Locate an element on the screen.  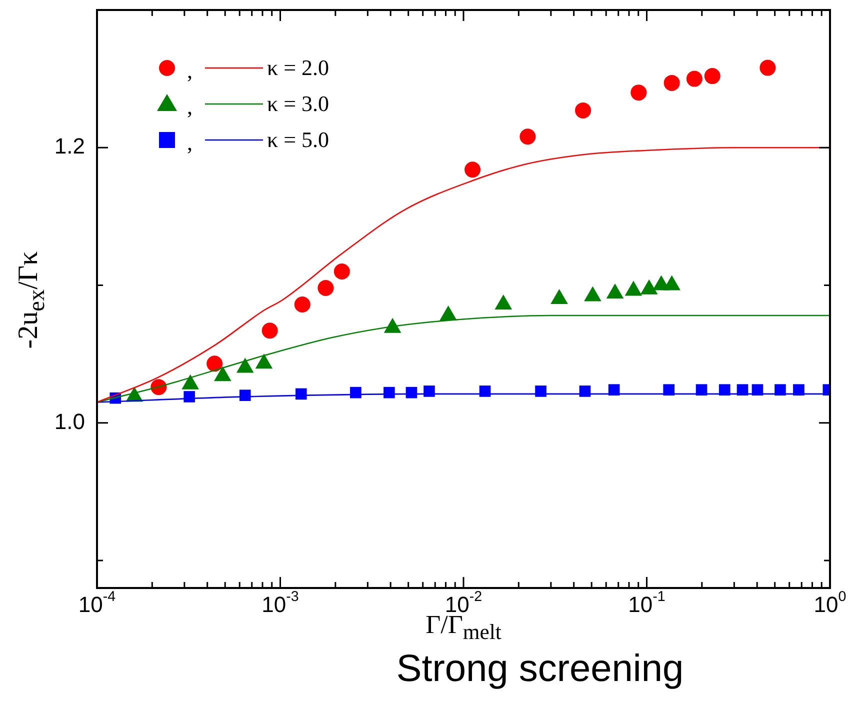
legend-label: κ = 2.0 is located at coordinates (298, 67).